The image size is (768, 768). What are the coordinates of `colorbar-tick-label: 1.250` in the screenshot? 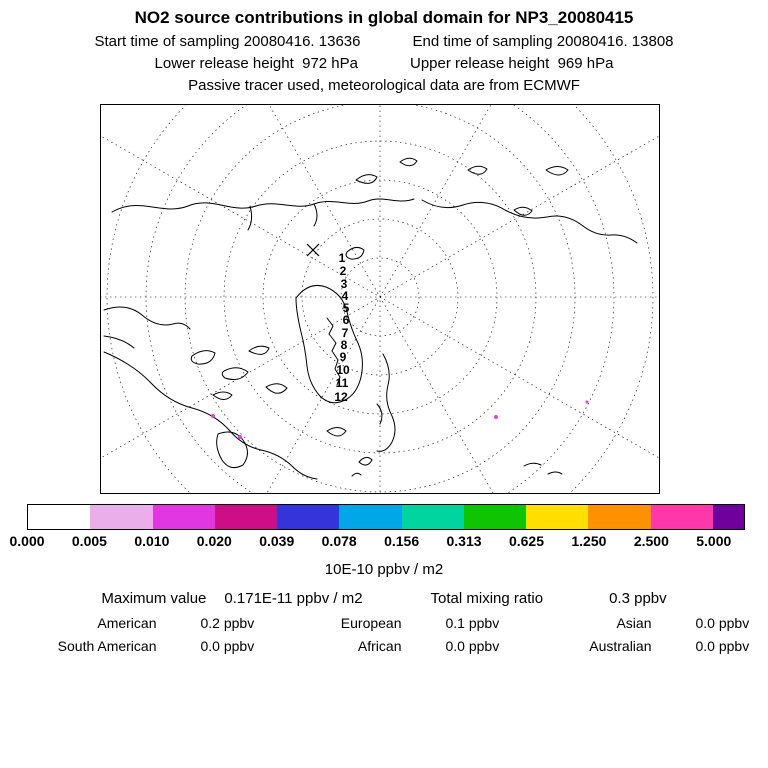 It's located at (589, 541).